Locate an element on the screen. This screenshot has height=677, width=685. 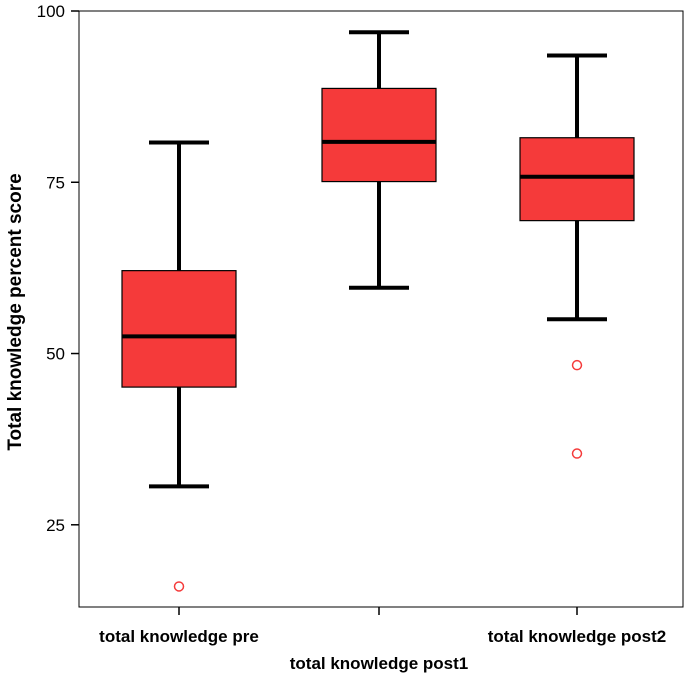
x-tick-label: total knowledge pre is located at coordinates (179, 636).